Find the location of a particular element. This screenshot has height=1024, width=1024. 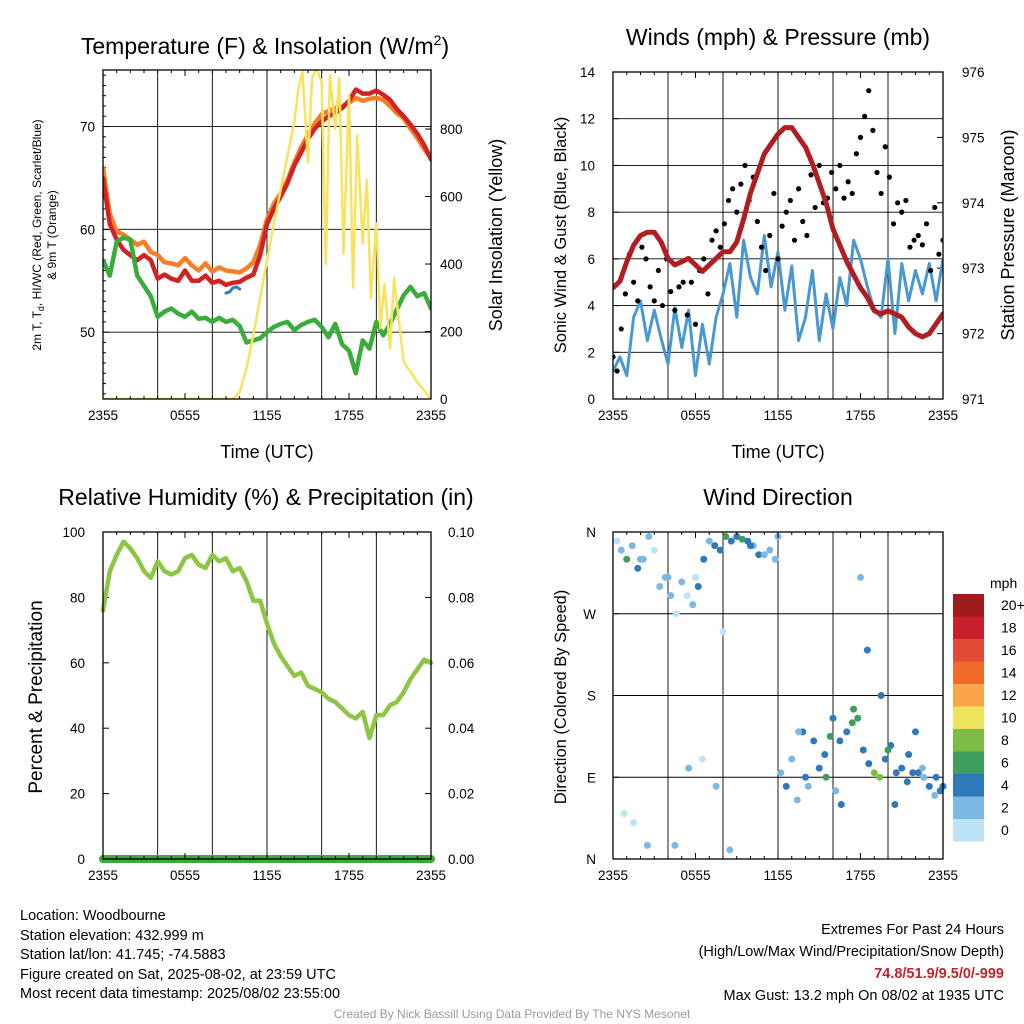

humidity-y-tick-label: 40 is located at coordinates (77, 728).